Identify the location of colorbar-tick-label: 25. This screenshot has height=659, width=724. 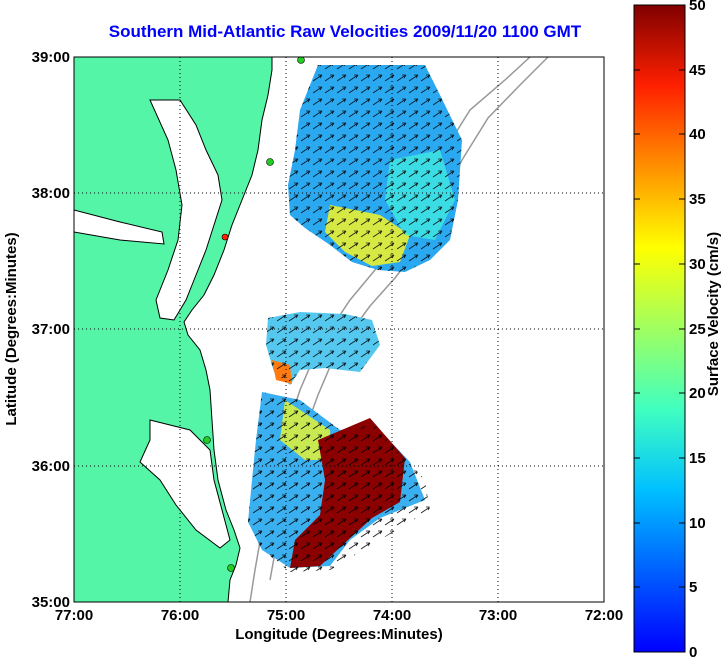
(697, 329).